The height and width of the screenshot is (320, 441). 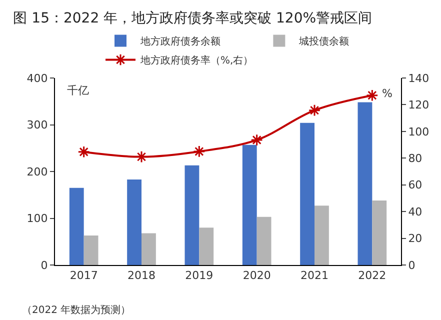 I want to click on y2-tick-label: 140, so click(x=419, y=78).